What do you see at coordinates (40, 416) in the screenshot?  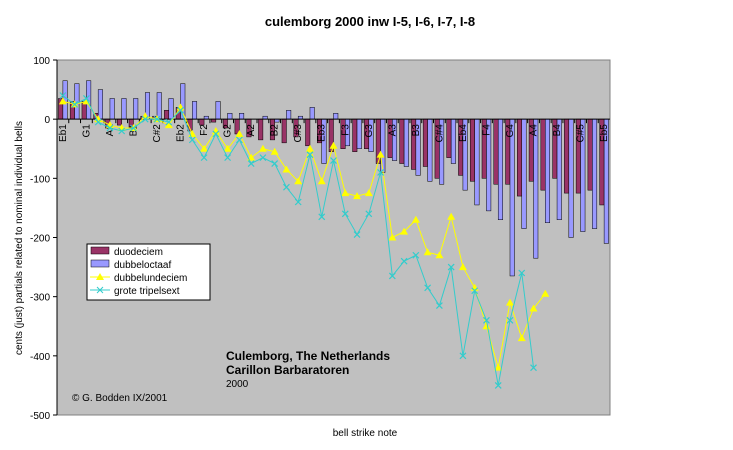 I see `y-tick-label: -500` at bounding box center [40, 416].